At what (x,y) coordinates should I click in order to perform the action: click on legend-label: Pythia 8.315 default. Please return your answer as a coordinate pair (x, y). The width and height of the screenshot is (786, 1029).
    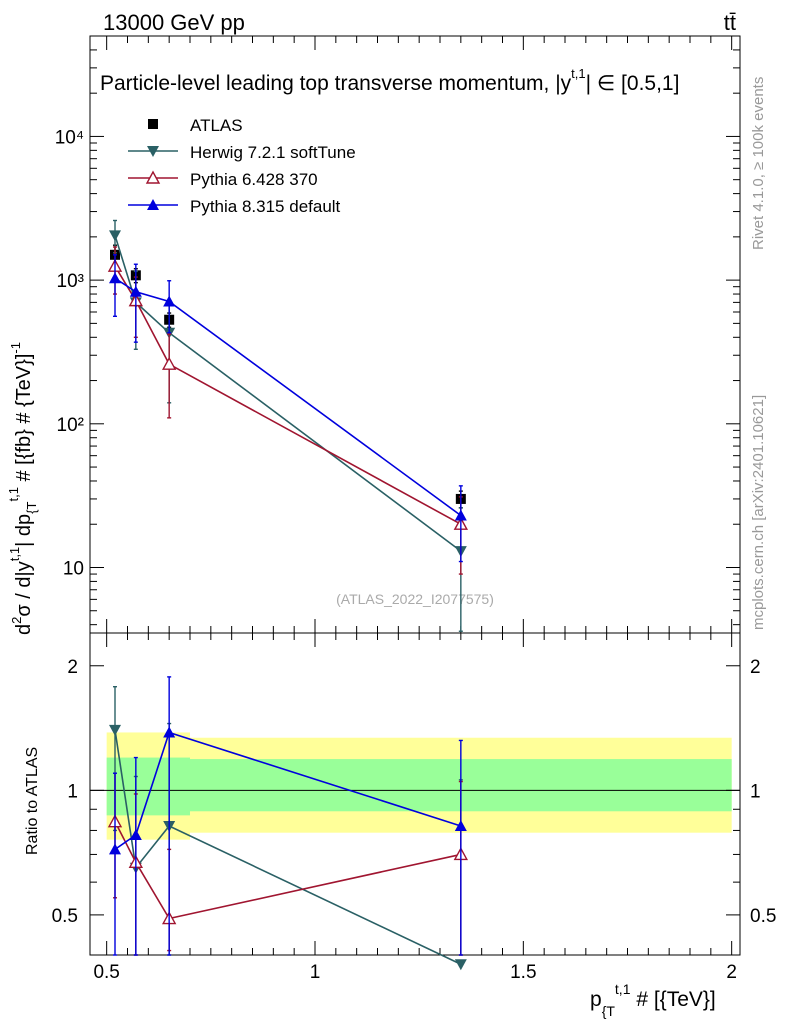
    Looking at the image, I should click on (265, 206).